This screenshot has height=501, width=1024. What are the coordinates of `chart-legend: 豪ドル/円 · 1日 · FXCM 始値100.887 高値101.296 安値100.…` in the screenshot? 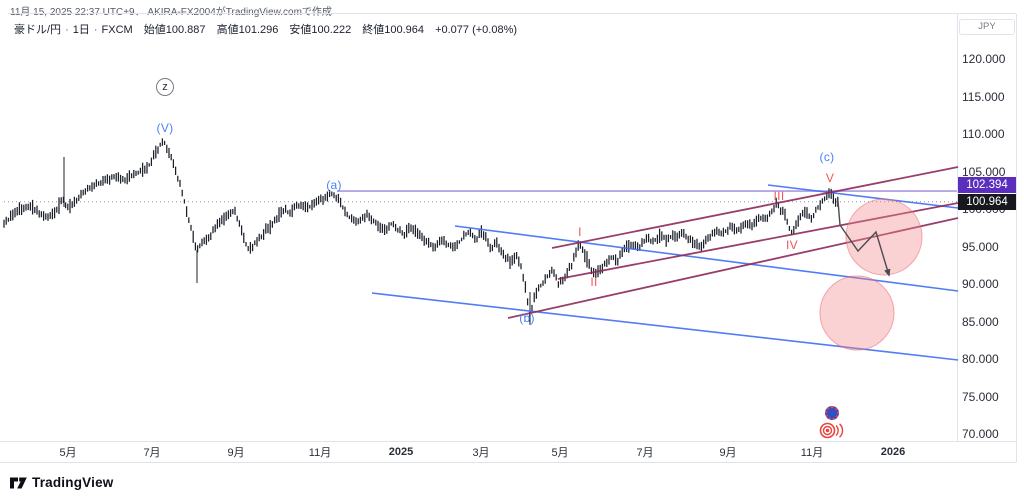 It's located at (265, 29).